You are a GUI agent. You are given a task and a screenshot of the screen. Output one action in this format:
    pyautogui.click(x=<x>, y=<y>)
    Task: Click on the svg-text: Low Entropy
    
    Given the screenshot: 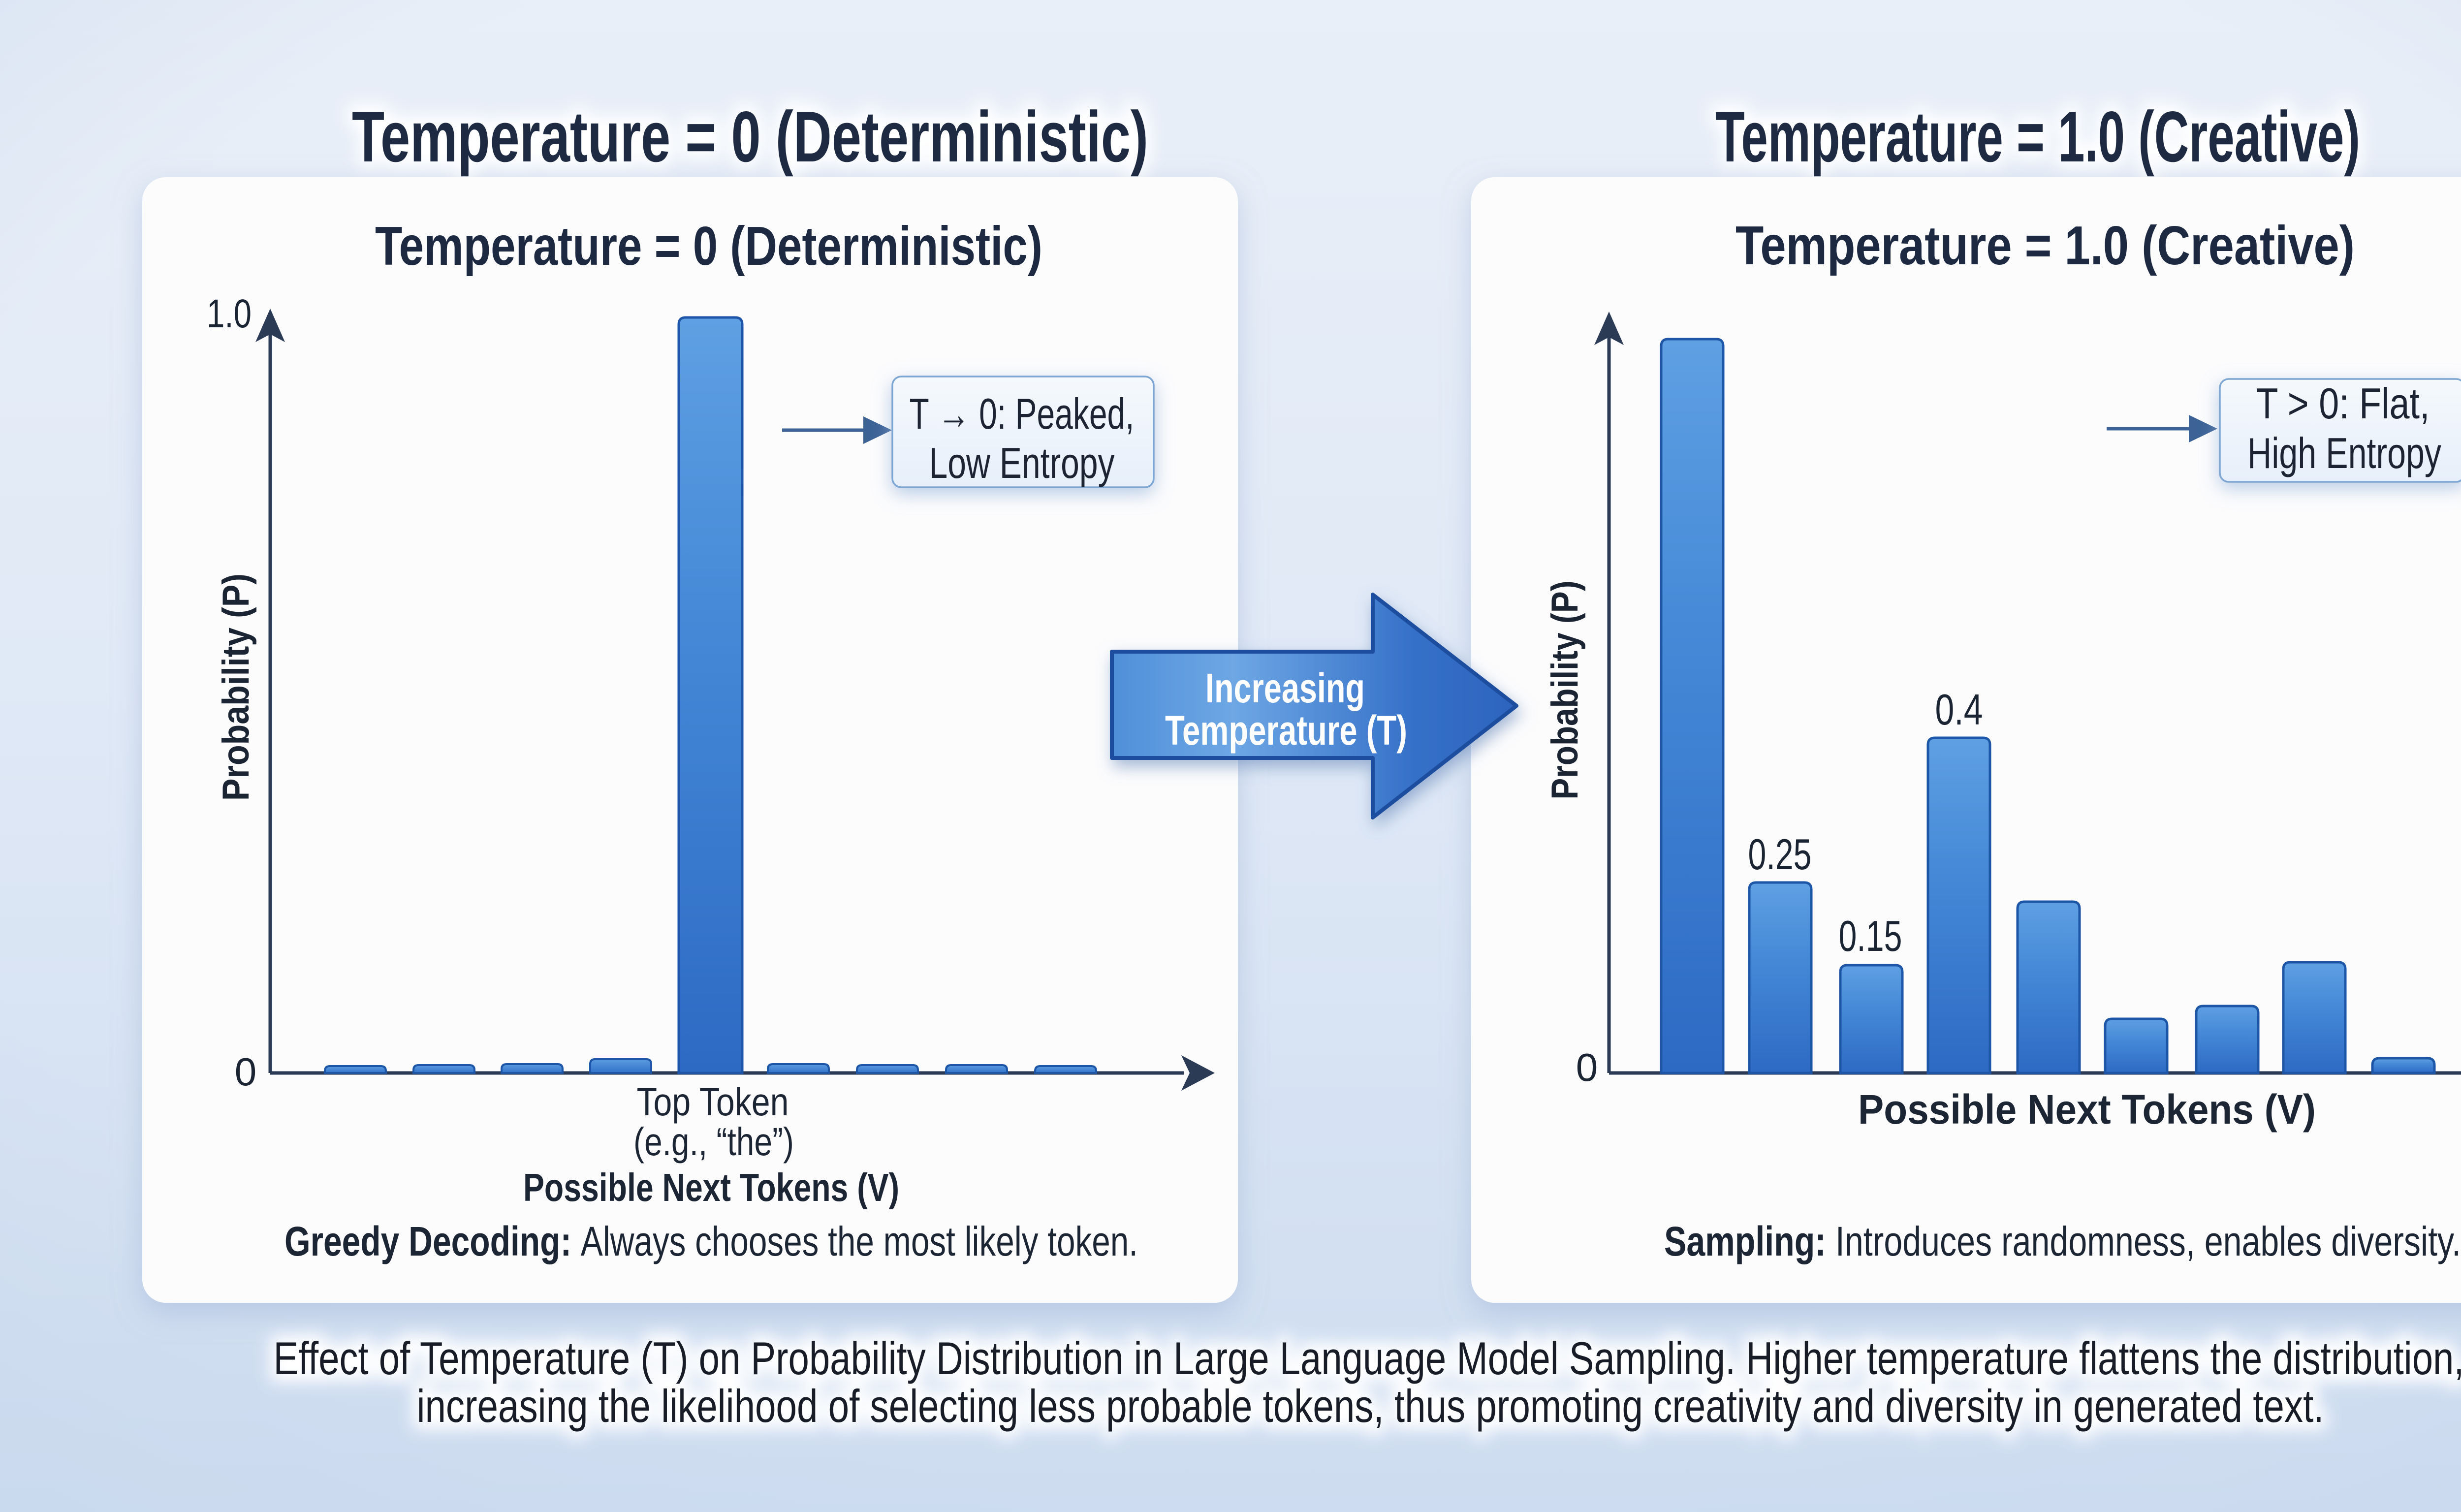 What is the action you would take?
    pyautogui.click(x=1022, y=463)
    